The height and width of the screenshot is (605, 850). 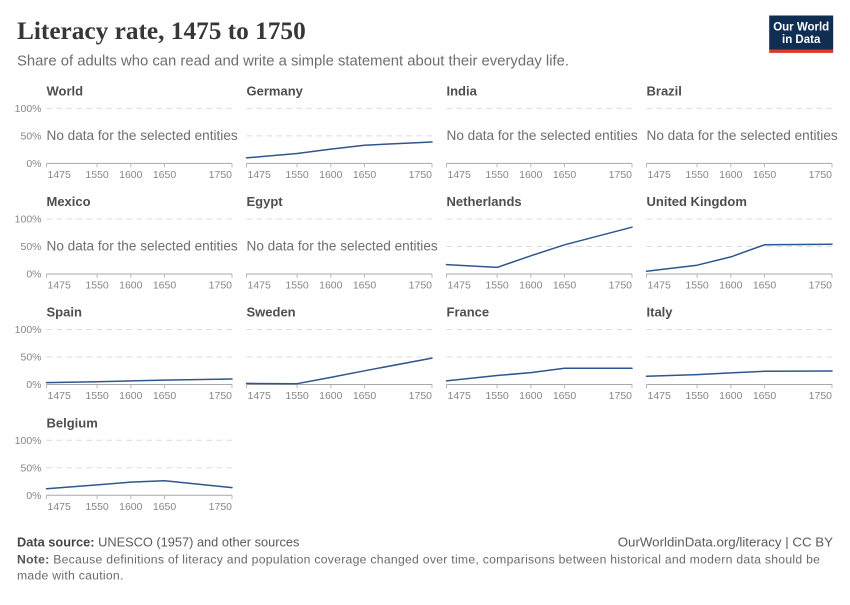 I want to click on svg-text: Netherlands, so click(x=484, y=201).